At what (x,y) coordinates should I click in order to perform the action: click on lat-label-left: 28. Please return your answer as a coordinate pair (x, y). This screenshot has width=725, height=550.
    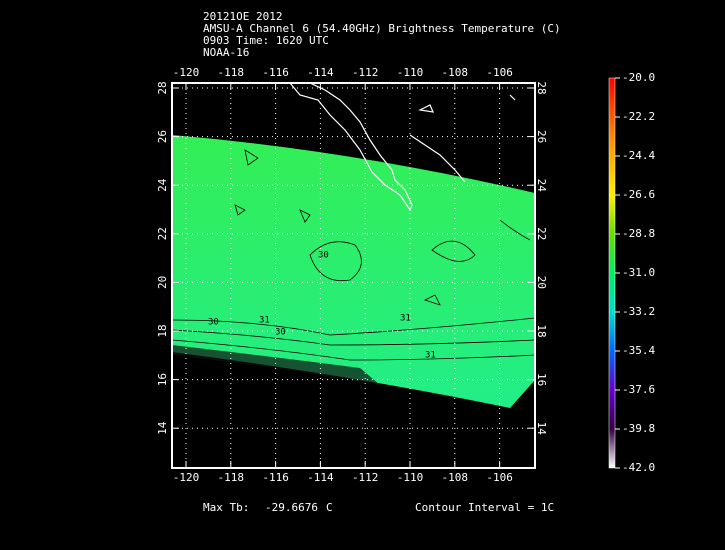
    Looking at the image, I should click on (162, 87).